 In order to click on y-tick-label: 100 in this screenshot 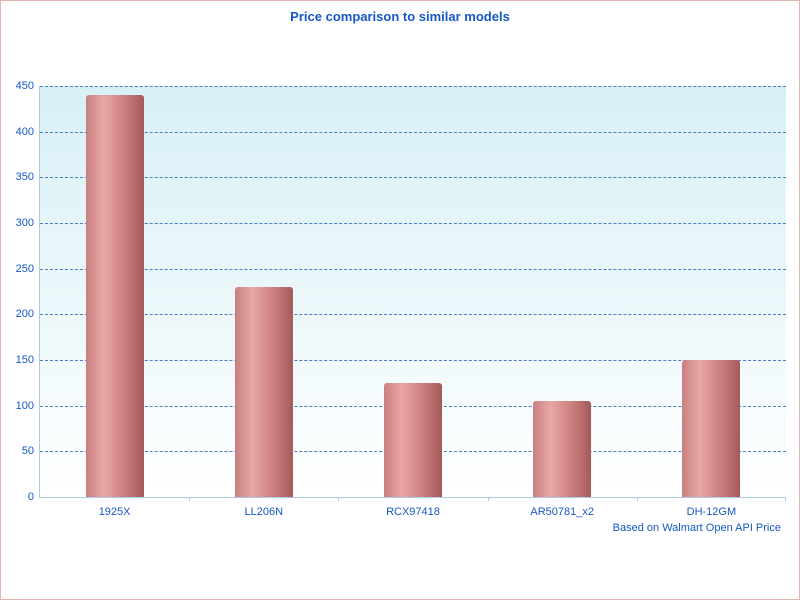, I will do `click(24, 405)`.